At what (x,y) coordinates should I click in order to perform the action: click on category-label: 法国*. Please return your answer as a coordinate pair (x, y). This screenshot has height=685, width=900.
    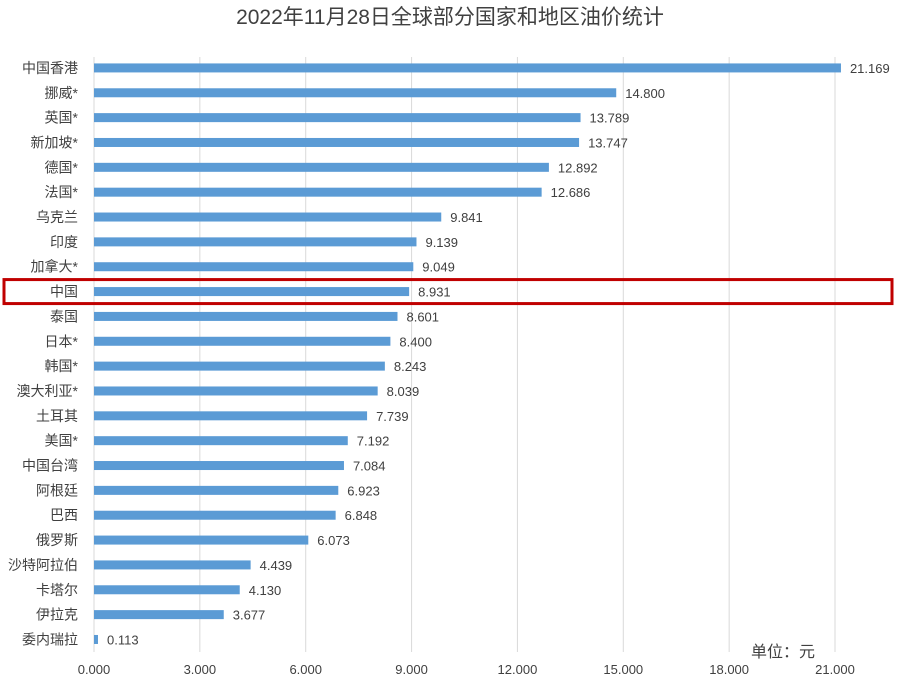
    Looking at the image, I should click on (62, 192).